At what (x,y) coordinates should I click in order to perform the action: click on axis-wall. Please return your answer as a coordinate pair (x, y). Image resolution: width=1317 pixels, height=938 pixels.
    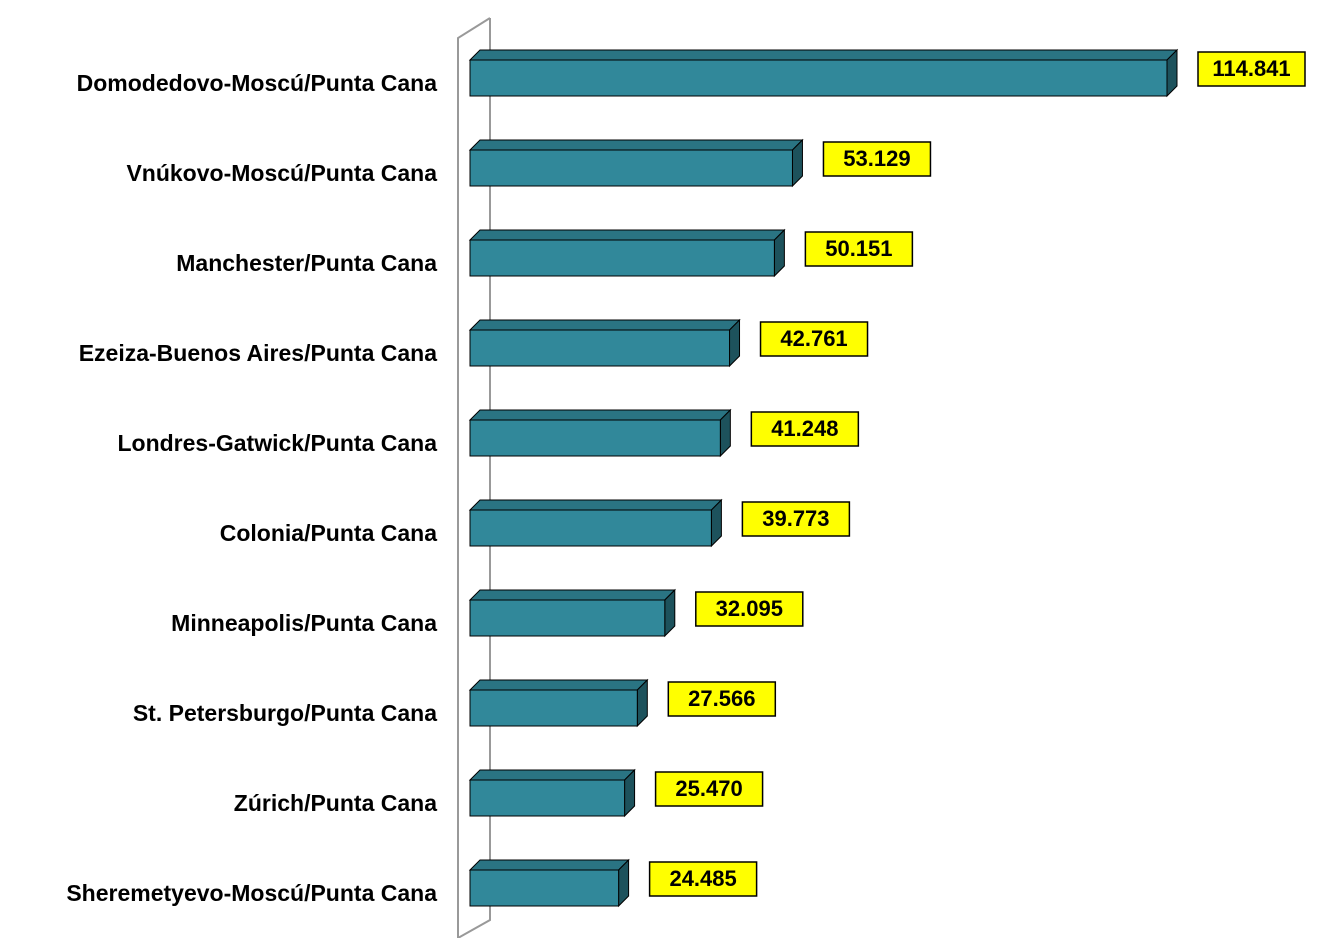
    Looking at the image, I should click on (474, 477).